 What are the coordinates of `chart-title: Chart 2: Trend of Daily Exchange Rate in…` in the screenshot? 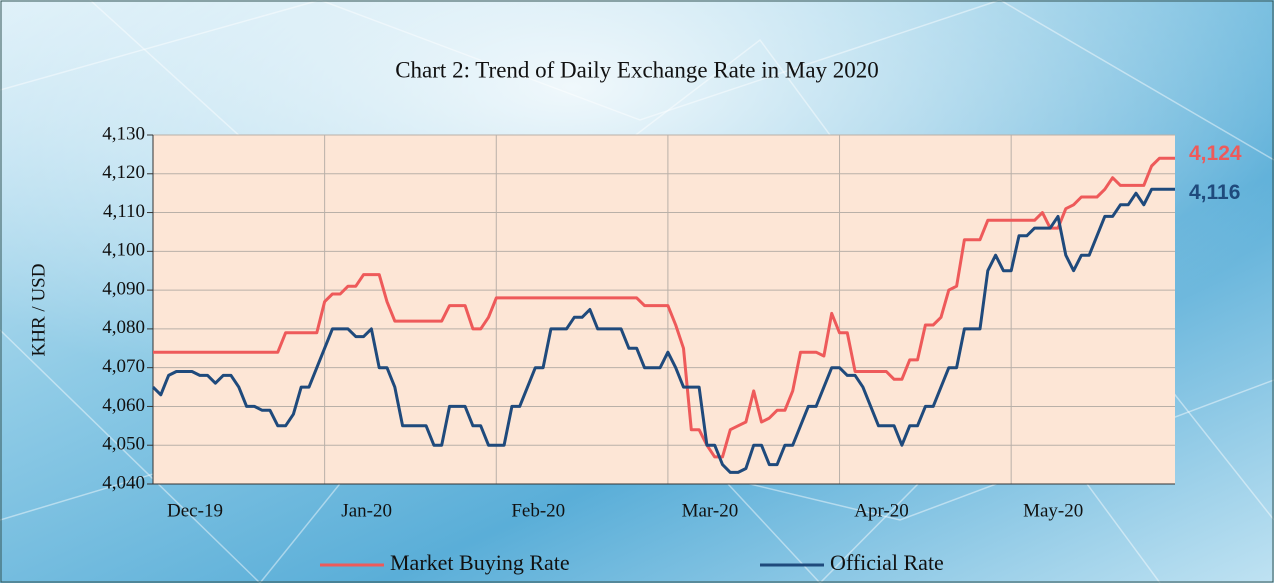 It's located at (637, 69).